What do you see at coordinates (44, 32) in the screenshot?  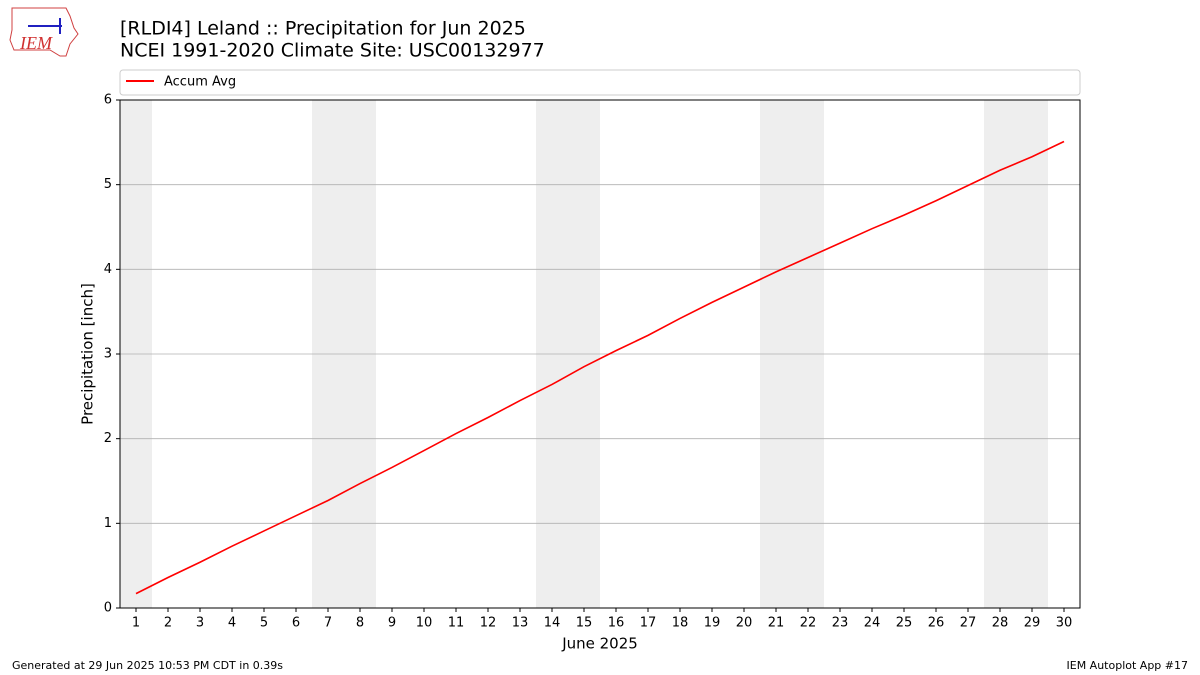 I see `logo: IEM` at bounding box center [44, 32].